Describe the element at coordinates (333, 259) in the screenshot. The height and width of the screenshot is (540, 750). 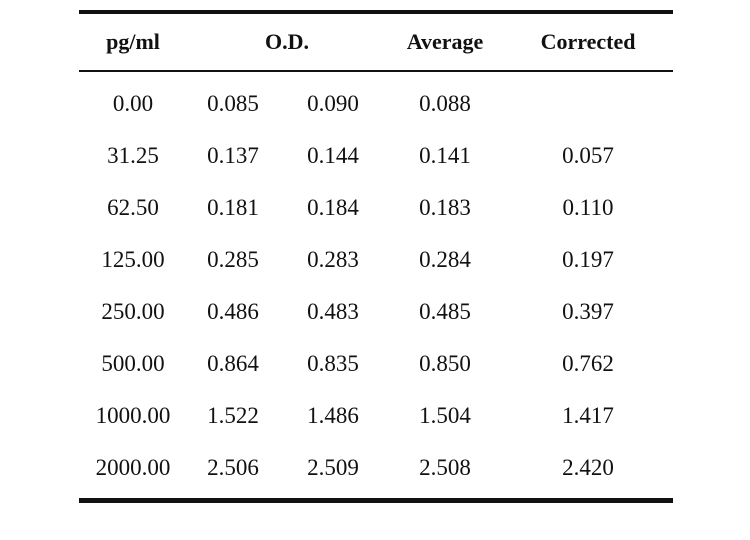
I see `cell-od2: 0.283` at that location.